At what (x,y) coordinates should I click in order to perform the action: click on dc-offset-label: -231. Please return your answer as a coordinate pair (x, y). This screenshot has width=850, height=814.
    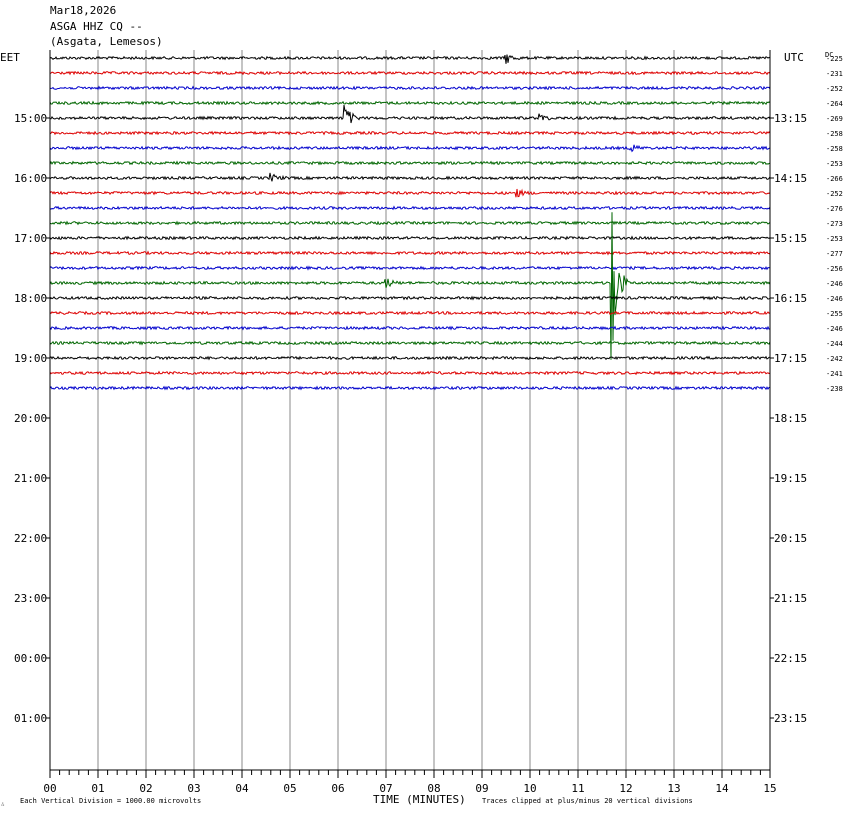
    Looking at the image, I should click on (834, 74).